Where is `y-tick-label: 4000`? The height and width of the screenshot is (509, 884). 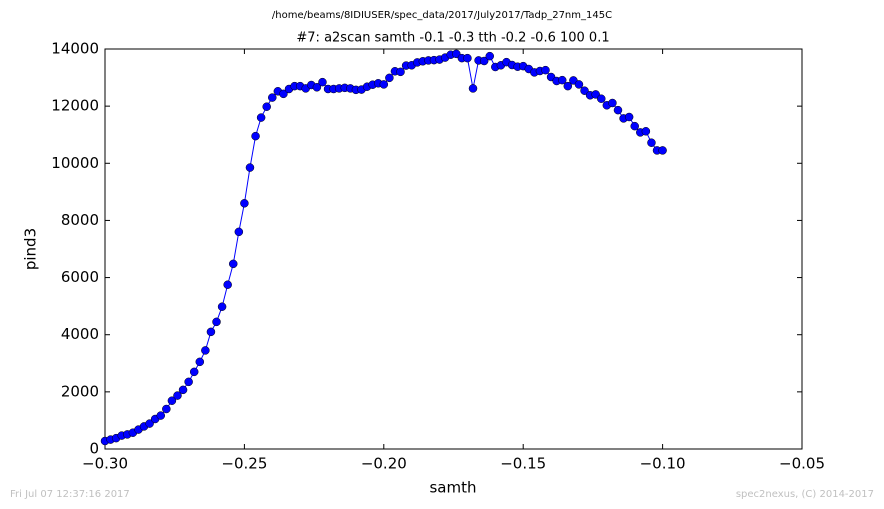 y-tick-label: 4000 is located at coordinates (80, 334).